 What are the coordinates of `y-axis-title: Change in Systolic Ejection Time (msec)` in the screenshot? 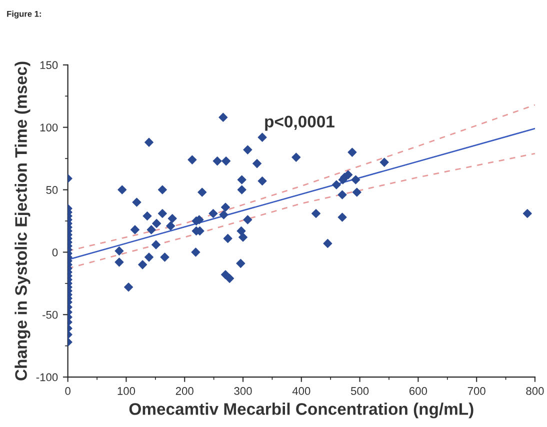 It's located at (22, 221).